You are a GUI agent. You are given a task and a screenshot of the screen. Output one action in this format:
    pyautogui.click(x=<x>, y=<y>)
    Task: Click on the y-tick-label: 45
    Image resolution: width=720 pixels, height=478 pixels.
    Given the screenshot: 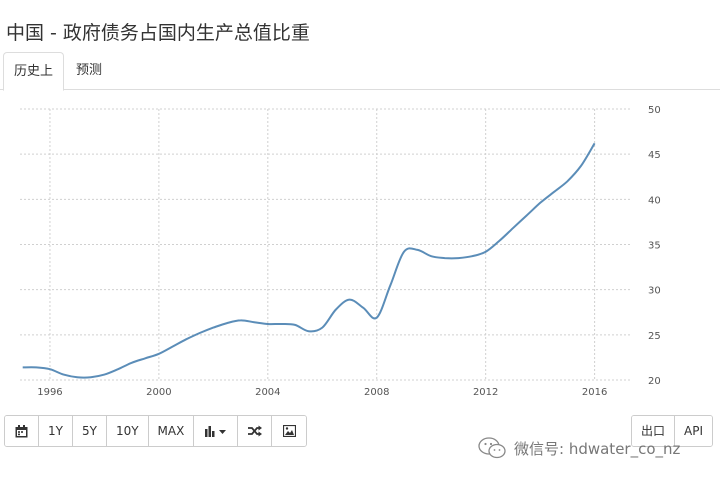 What is the action you would take?
    pyautogui.click(x=654, y=155)
    